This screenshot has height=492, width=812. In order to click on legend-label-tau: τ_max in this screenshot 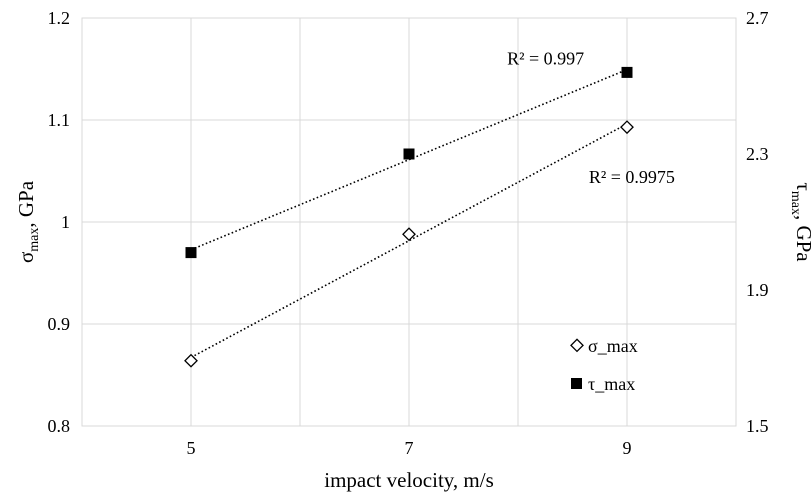, I will do `click(611, 384)`.